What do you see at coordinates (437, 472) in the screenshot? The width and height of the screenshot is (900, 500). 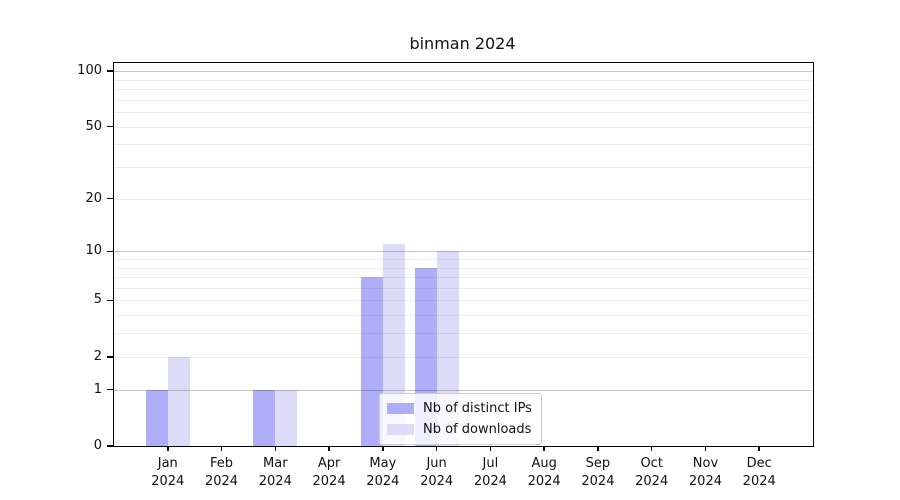 I see `x-tick-label: Jun 2024` at bounding box center [437, 472].